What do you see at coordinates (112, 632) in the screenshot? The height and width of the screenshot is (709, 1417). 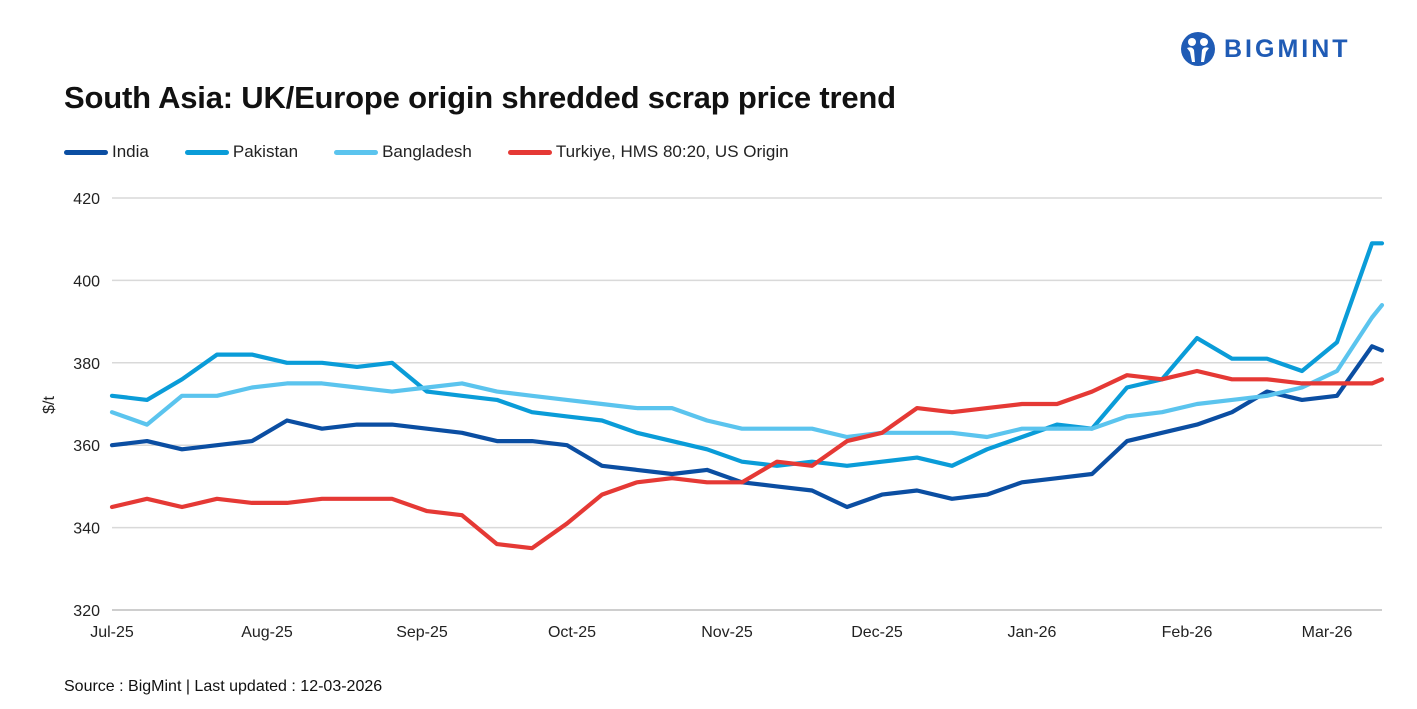 I see `x-tick-label: Jul-25` at bounding box center [112, 632].